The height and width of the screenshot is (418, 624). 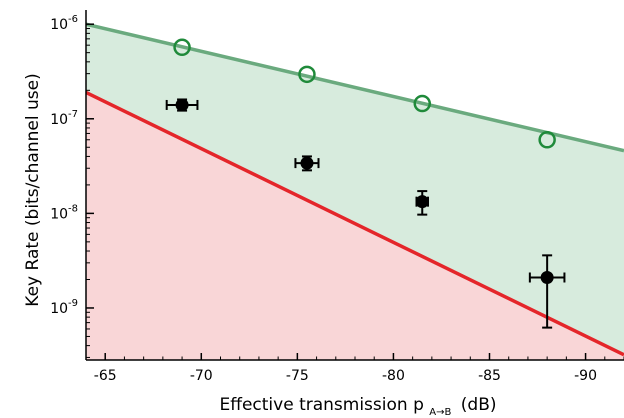 I want to click on y-tick-label: 10⁻⁸, so click(x=64, y=212).